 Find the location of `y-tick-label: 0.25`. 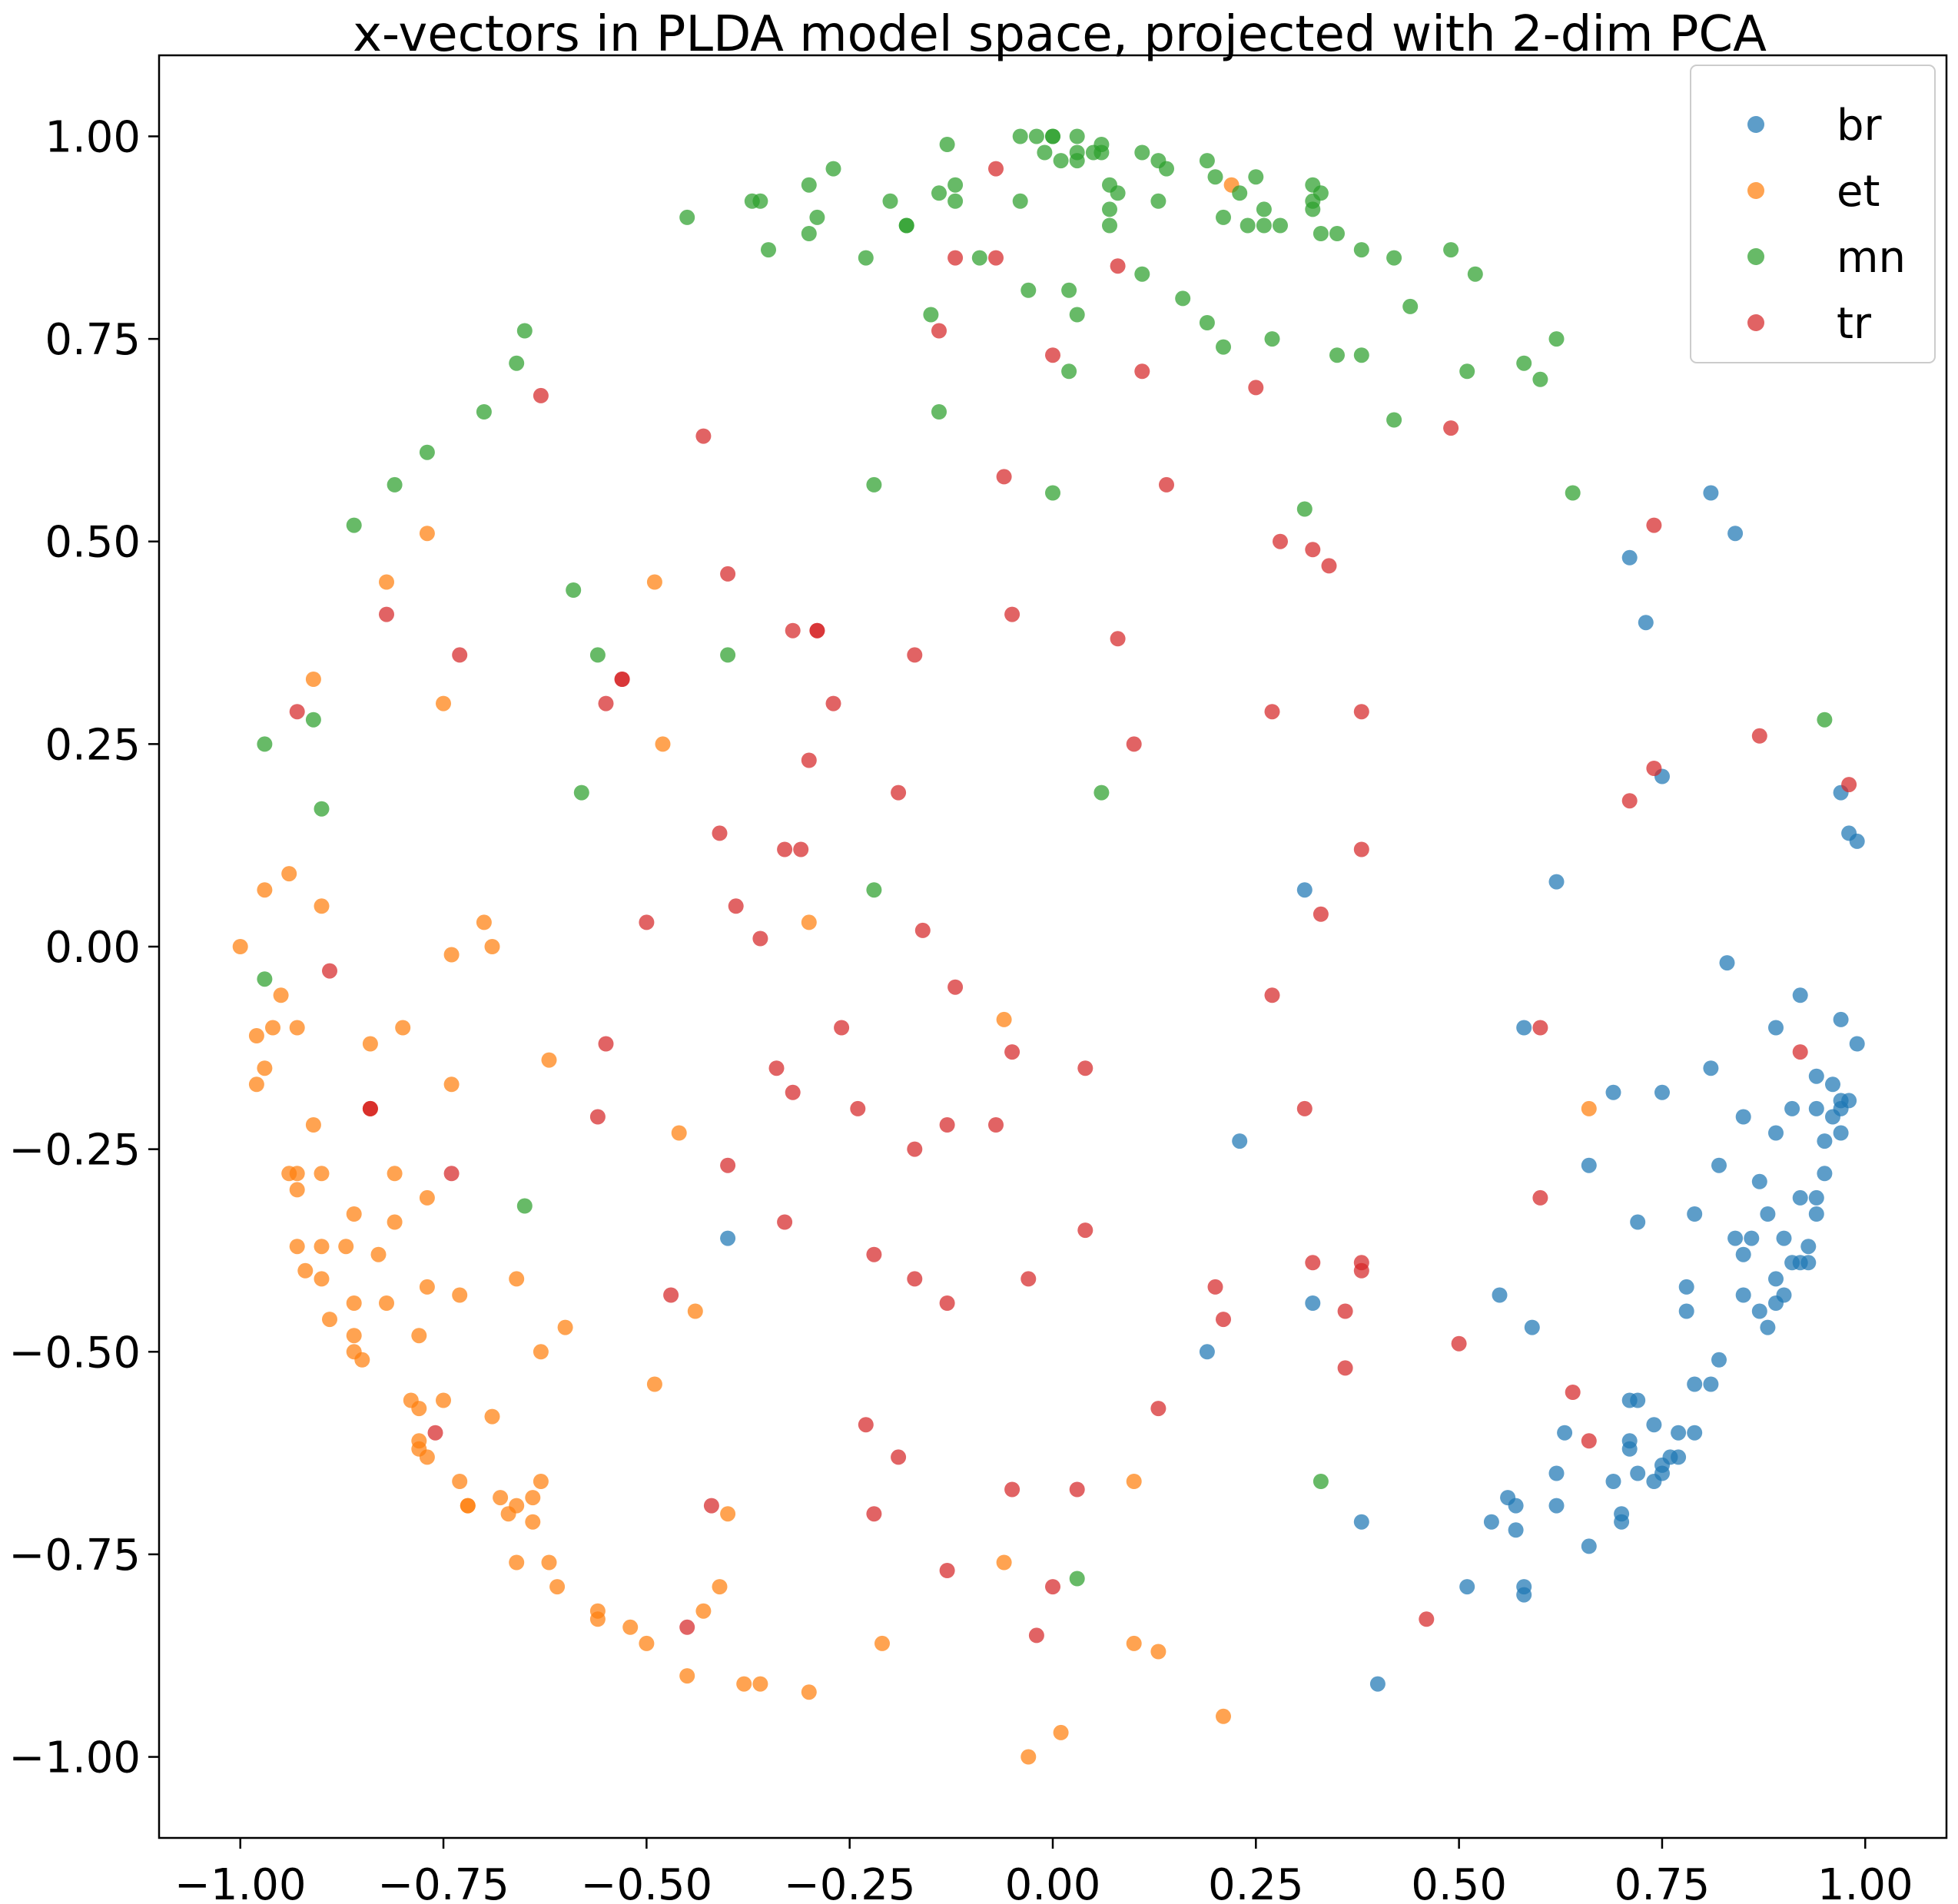

y-tick-label: 0.25 is located at coordinates (93, 745).